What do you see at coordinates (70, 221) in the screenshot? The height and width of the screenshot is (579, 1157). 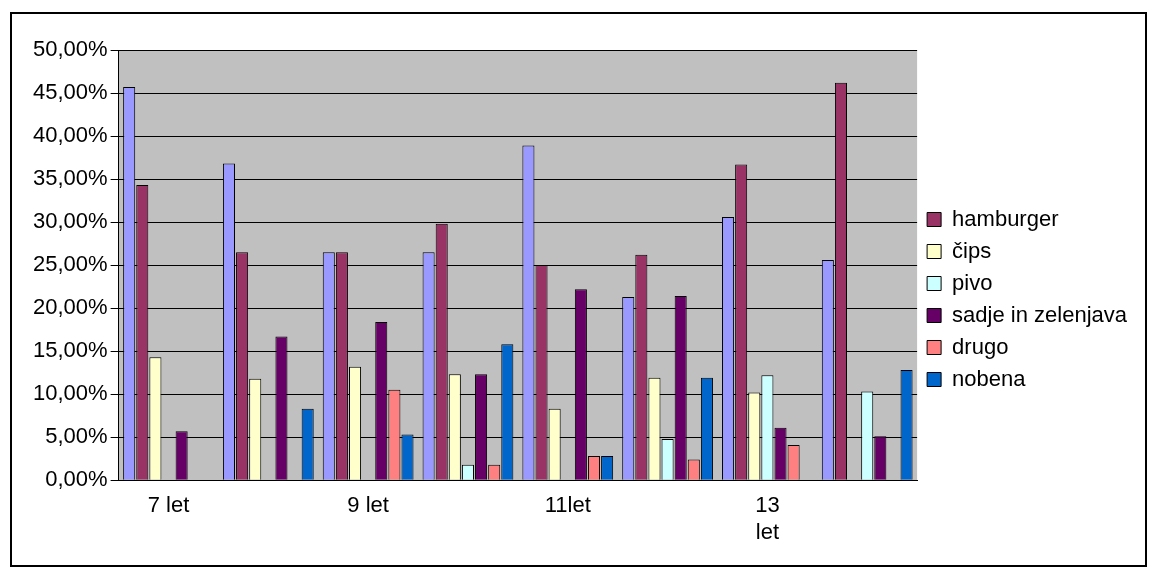 I see `y-tick-label: 30,00%` at bounding box center [70, 221].